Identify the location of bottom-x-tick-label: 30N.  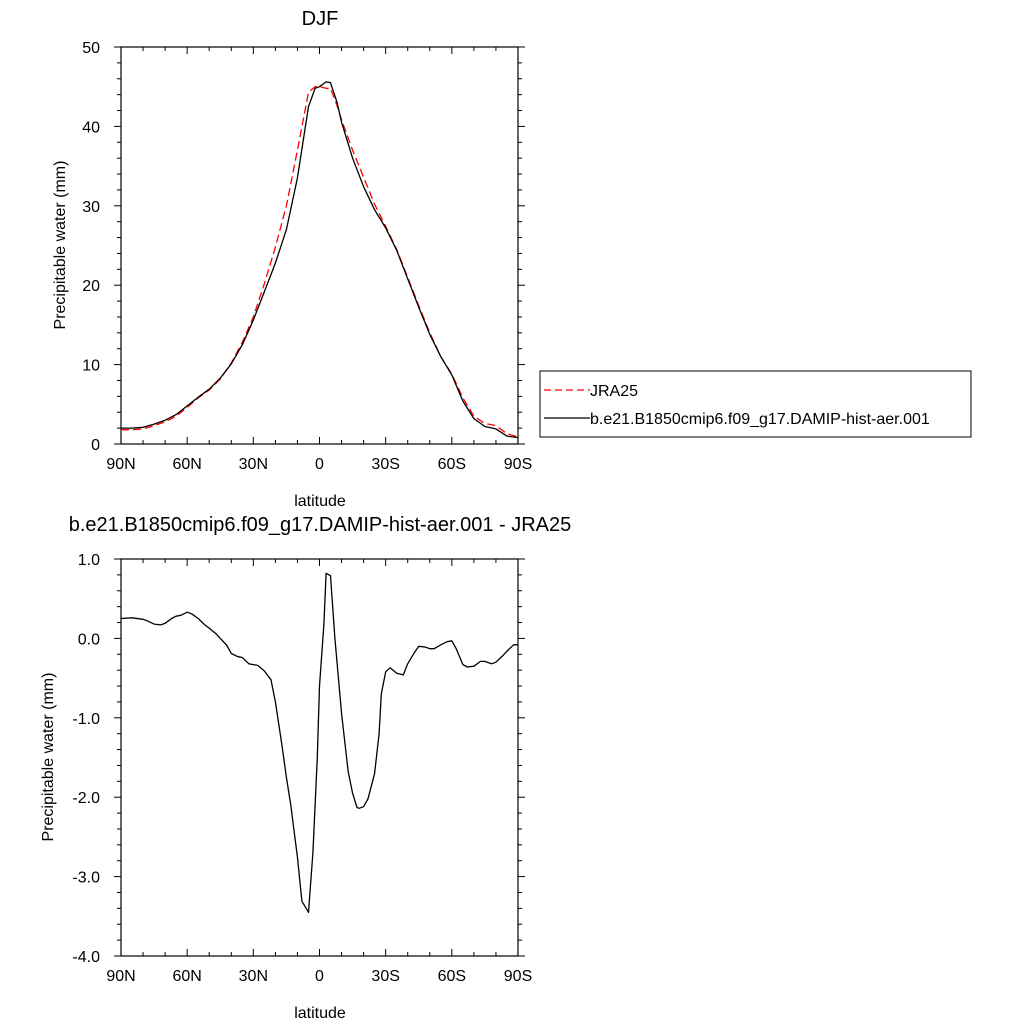
(253, 976).